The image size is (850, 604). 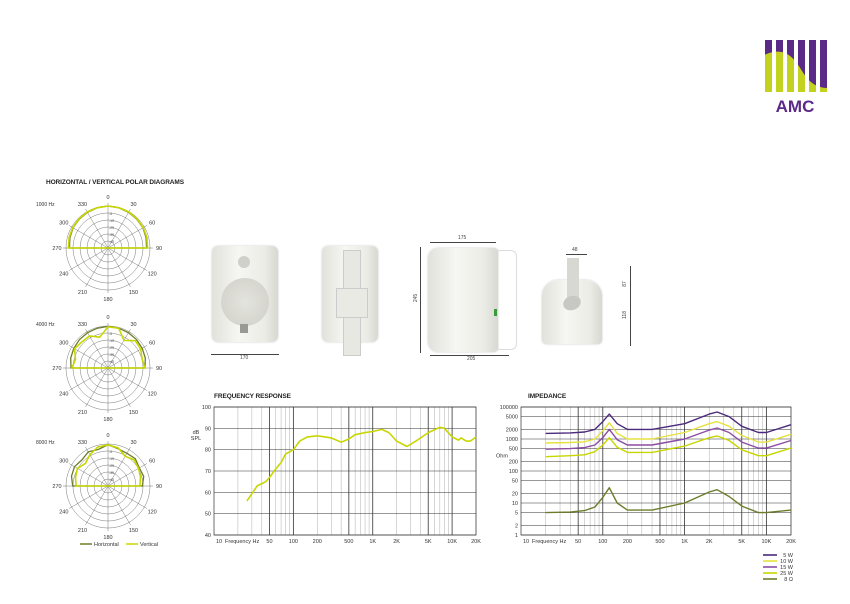 What do you see at coordinates (791, 542) in the screenshot?
I see `x-tick-label: 20K` at bounding box center [791, 542].